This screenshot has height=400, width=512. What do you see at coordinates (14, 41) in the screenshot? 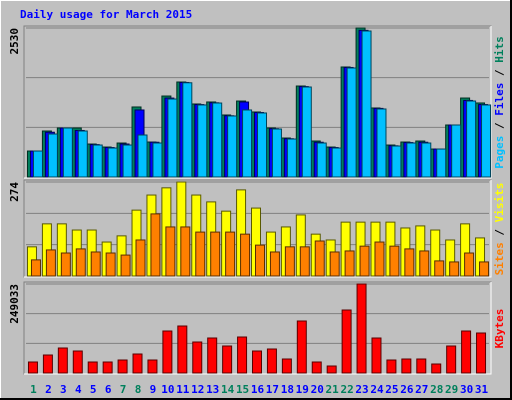
I see `y-tick-label: 2530` at bounding box center [14, 41].